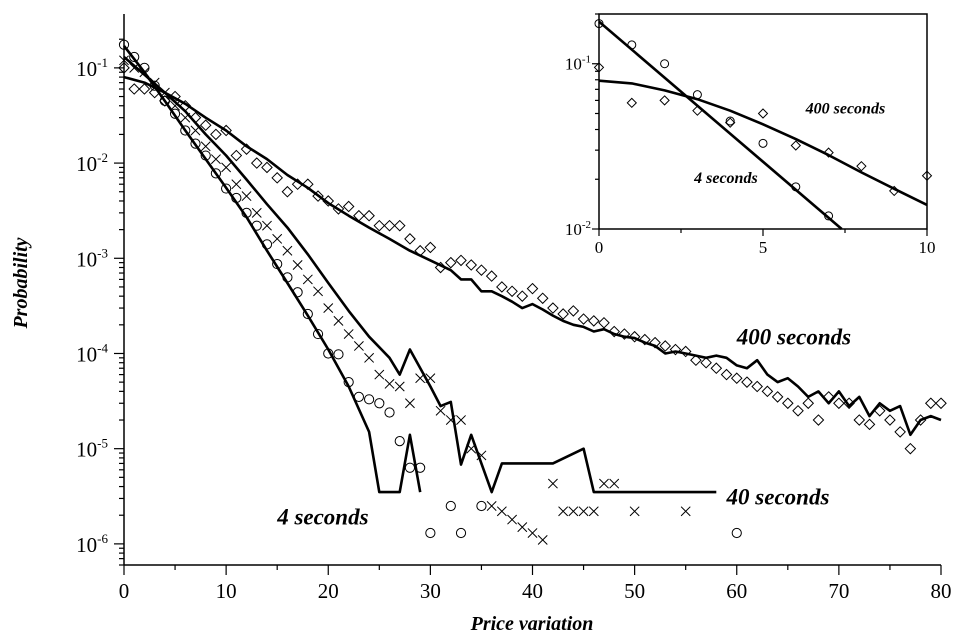  What do you see at coordinates (927, 247) in the screenshot?
I see `inset-x-tick-label: 10` at bounding box center [927, 247].